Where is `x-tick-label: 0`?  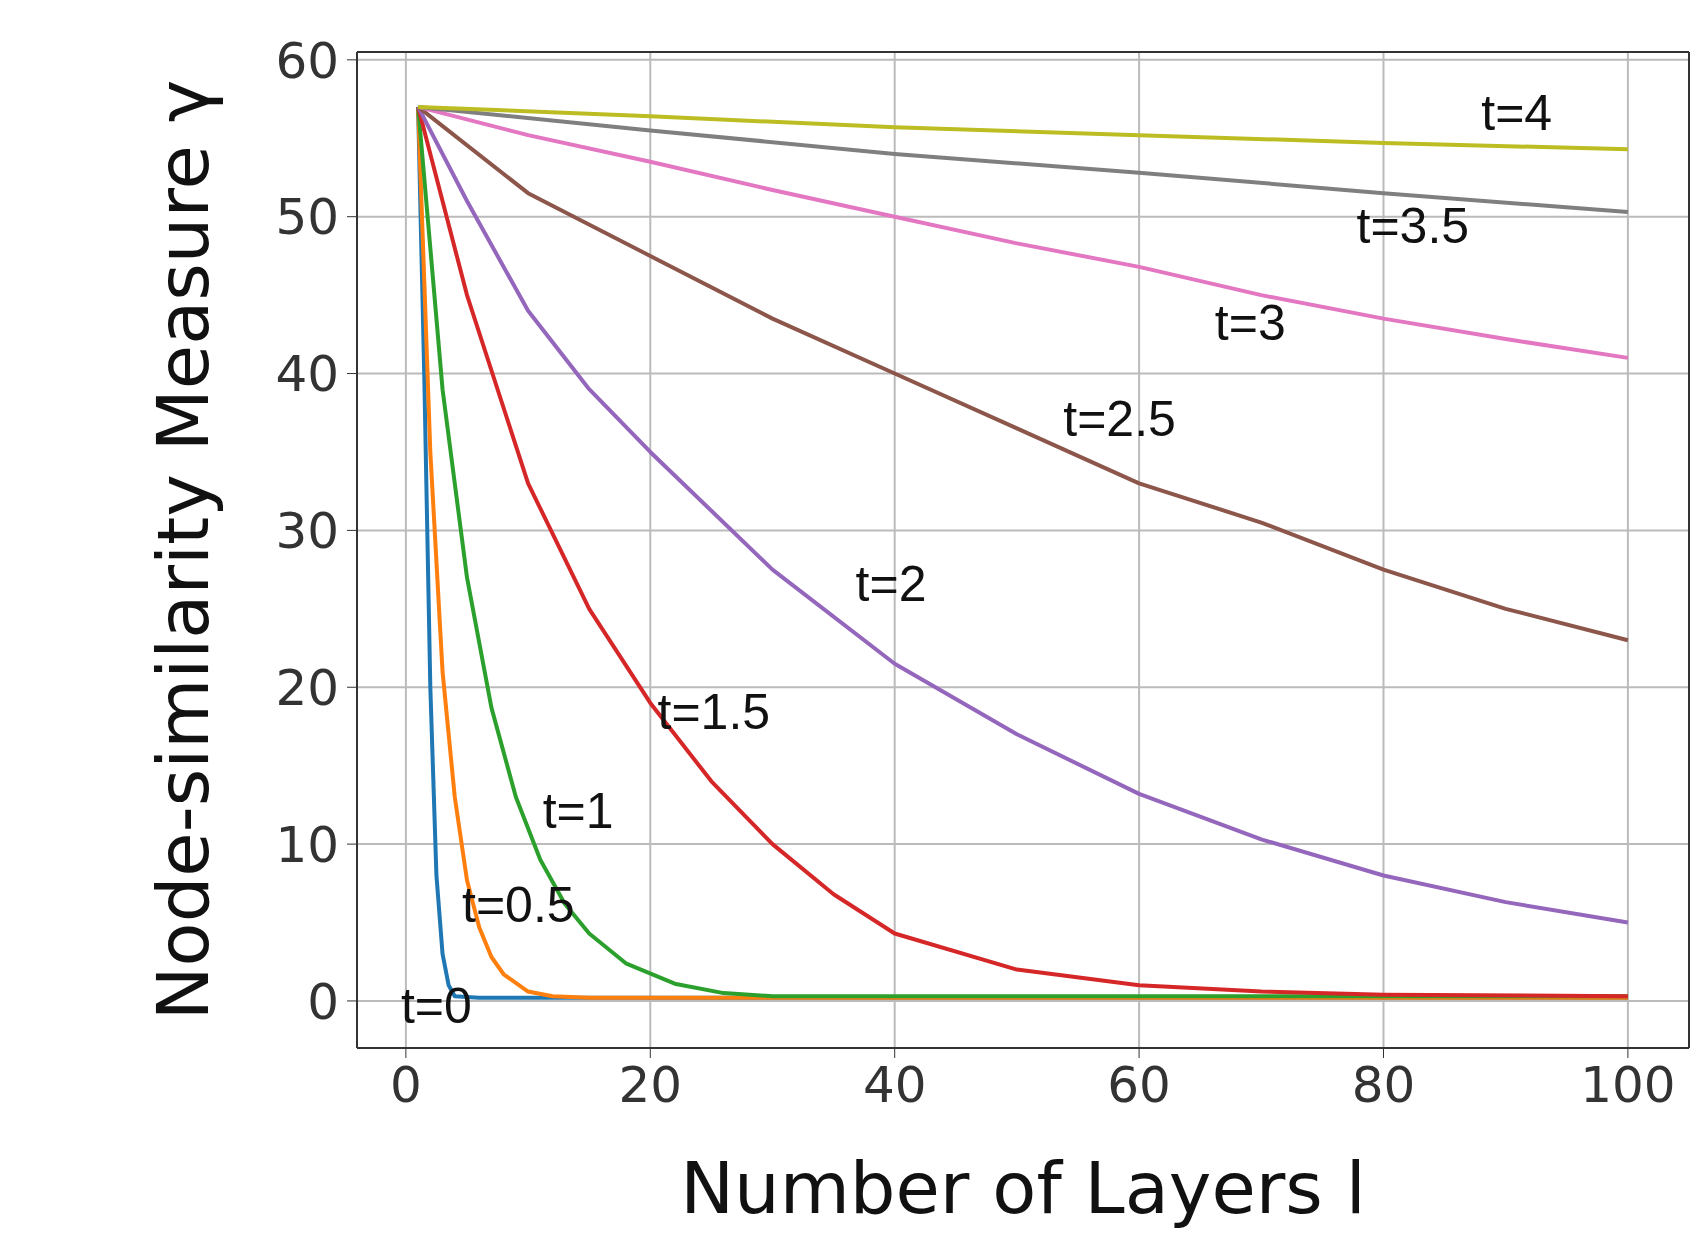 x-tick-label: 0 is located at coordinates (405, 1084).